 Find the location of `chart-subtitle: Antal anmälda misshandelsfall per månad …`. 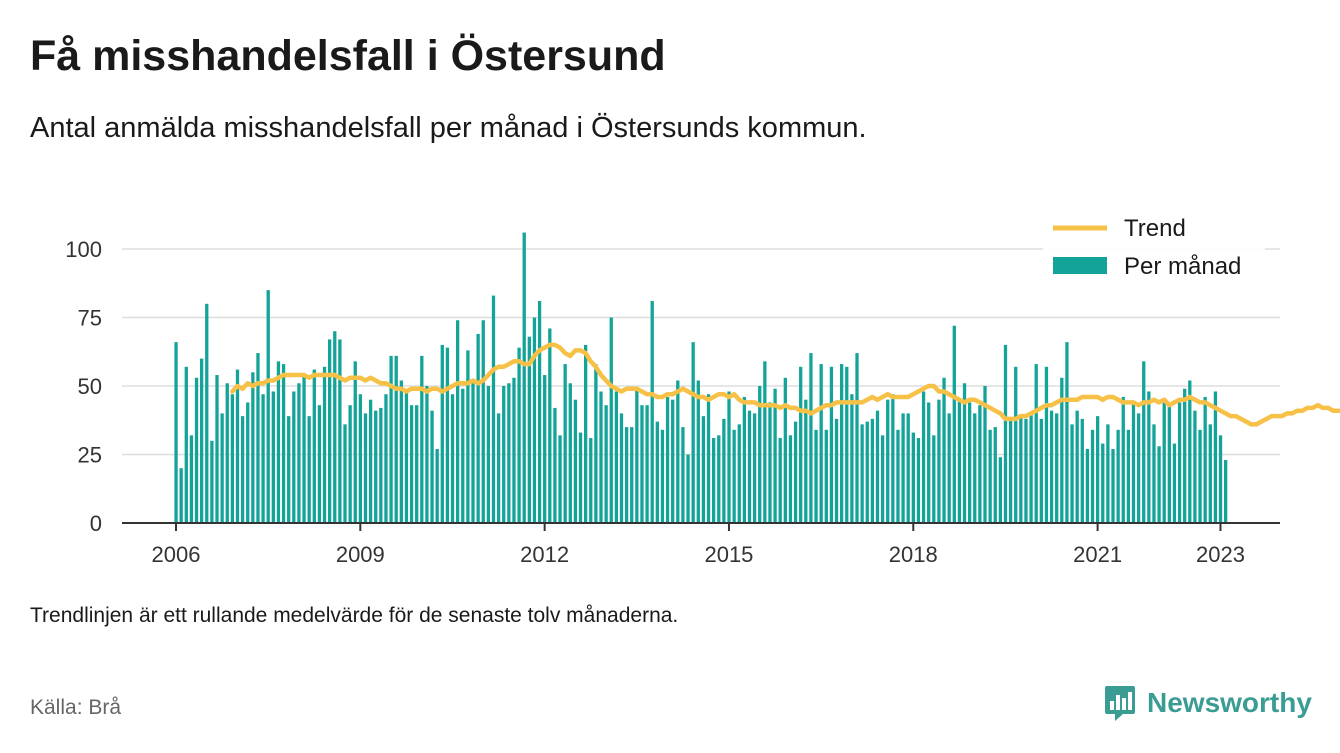

chart-subtitle: Antal anmälda misshandelsfall per månad … is located at coordinates (448, 128).